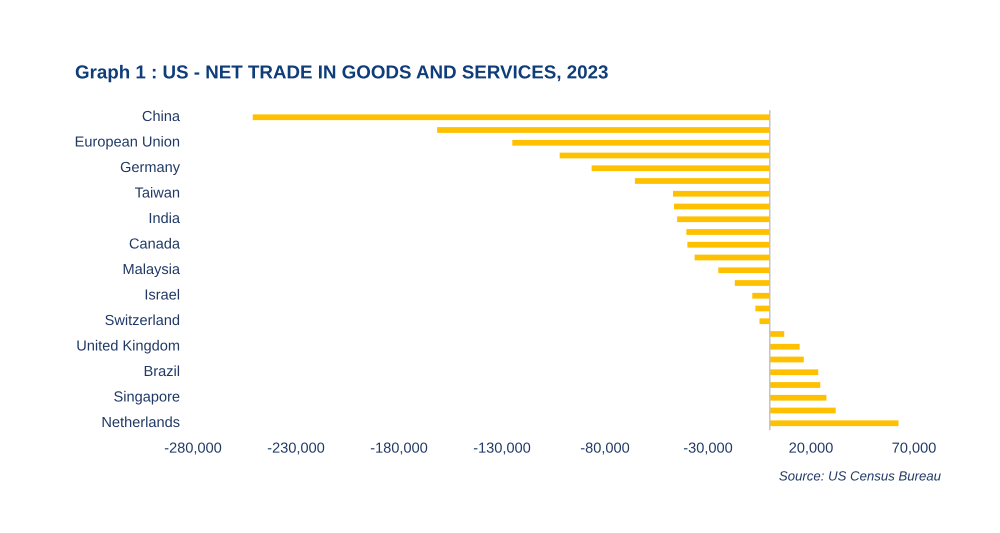 Image resolution: width=1000 pixels, height=533 pixels. What do you see at coordinates (128, 143) in the screenshot?
I see `y-tick-label: European Union` at bounding box center [128, 143].